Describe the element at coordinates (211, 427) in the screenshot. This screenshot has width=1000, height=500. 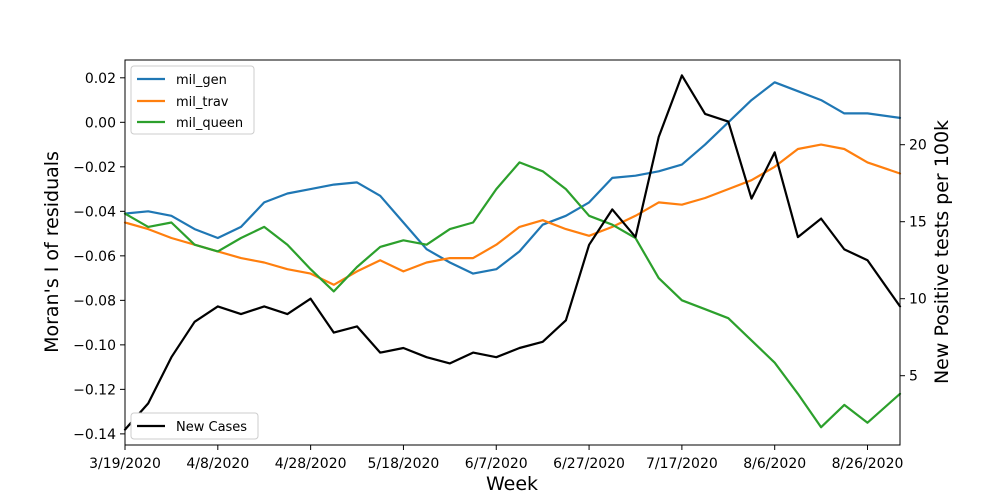
I see `legend-label-new-cases: New Cases` at that location.